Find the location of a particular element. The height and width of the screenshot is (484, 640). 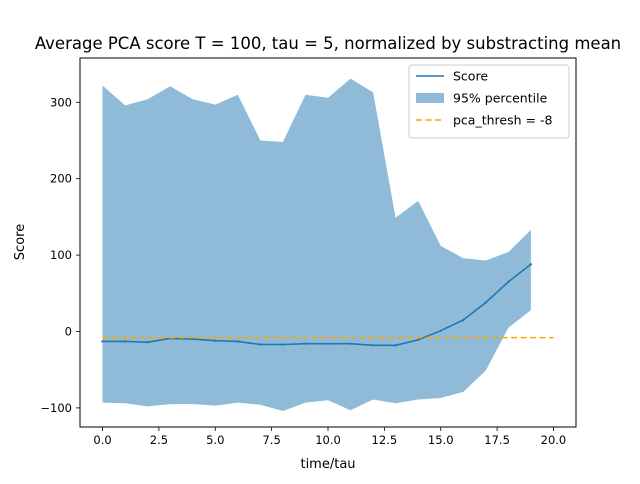

legend-box is located at coordinates (489, 101).